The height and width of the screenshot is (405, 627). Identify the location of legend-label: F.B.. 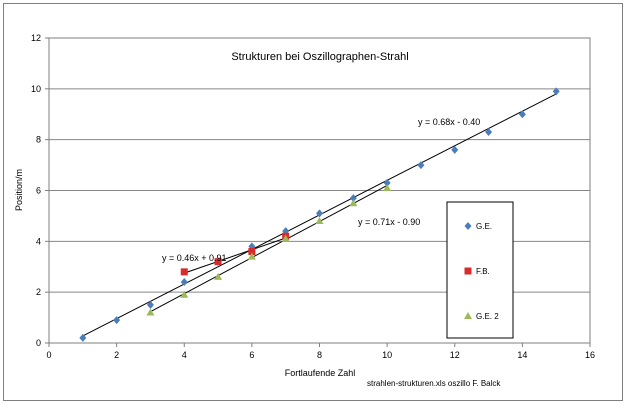
(483, 271).